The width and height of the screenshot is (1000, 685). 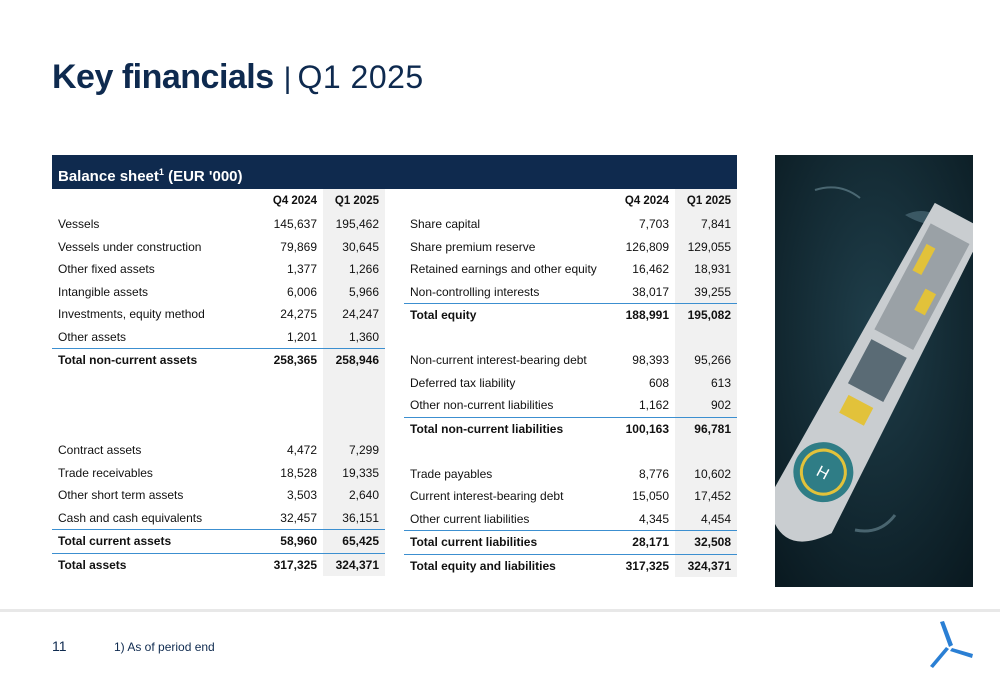 What do you see at coordinates (218, 518) in the screenshot?
I see `table-row: Cash and cash equivalents 32,457 36,151` at bounding box center [218, 518].